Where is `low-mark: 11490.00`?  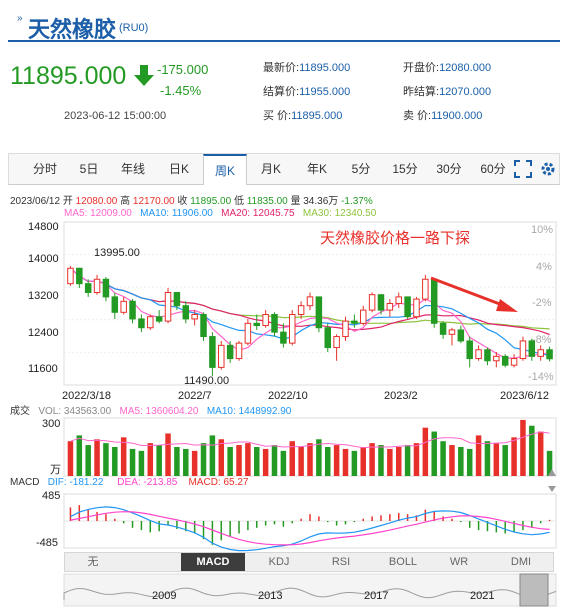 low-mark: 11490.00 is located at coordinates (207, 381).